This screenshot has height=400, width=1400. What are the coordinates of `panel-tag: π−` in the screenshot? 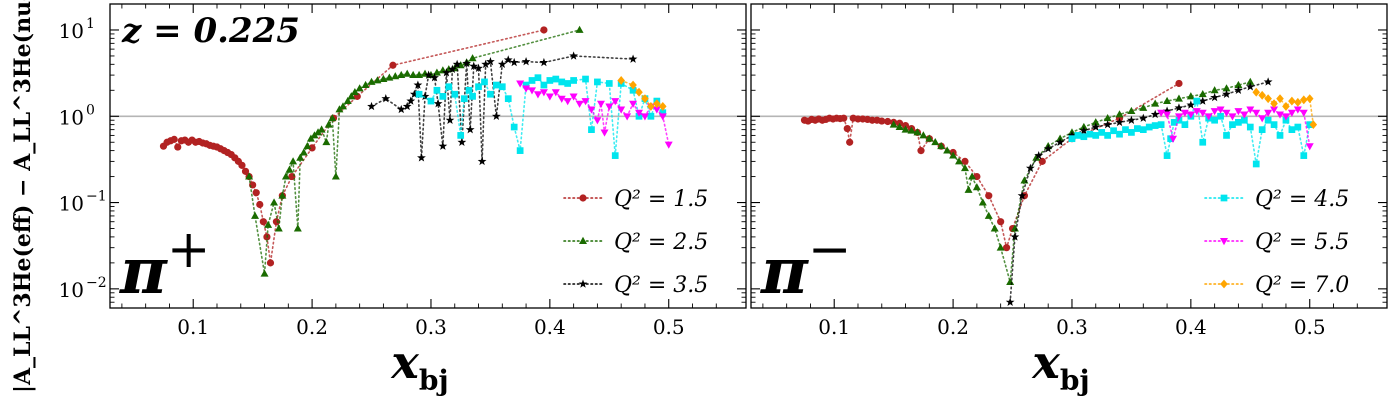 It's located at (805, 264).